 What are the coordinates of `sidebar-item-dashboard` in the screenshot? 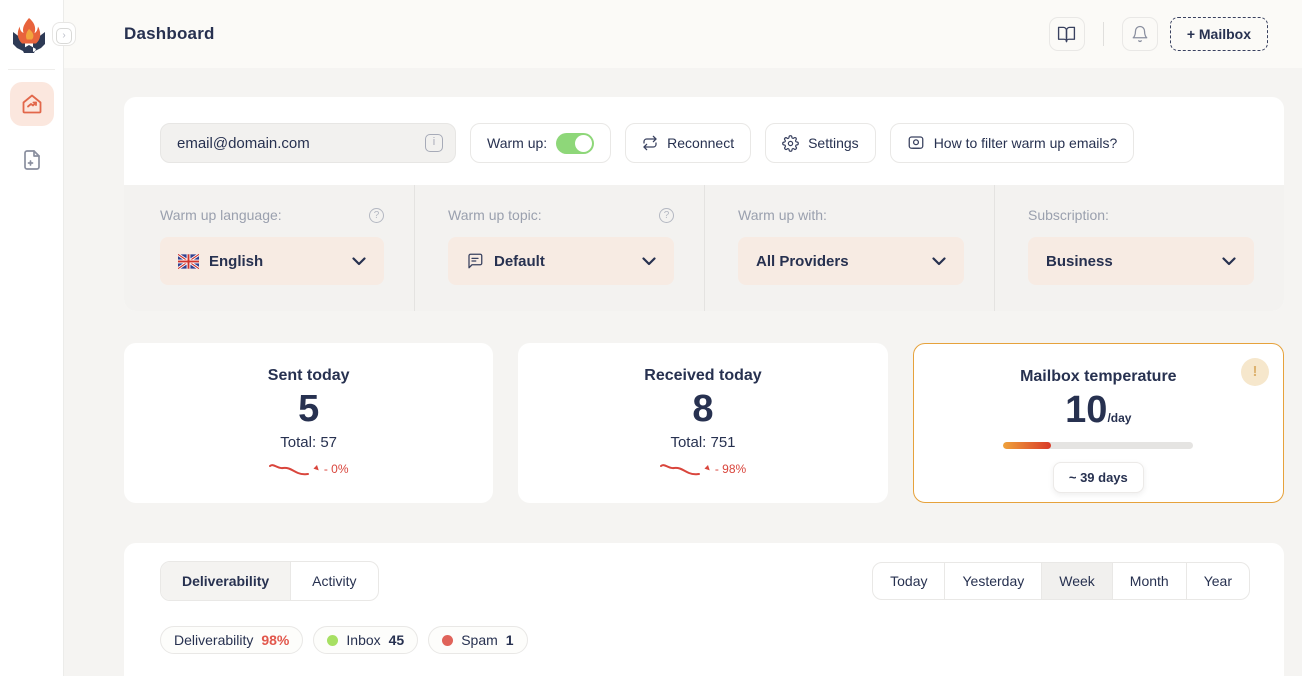 It's located at (32, 104).